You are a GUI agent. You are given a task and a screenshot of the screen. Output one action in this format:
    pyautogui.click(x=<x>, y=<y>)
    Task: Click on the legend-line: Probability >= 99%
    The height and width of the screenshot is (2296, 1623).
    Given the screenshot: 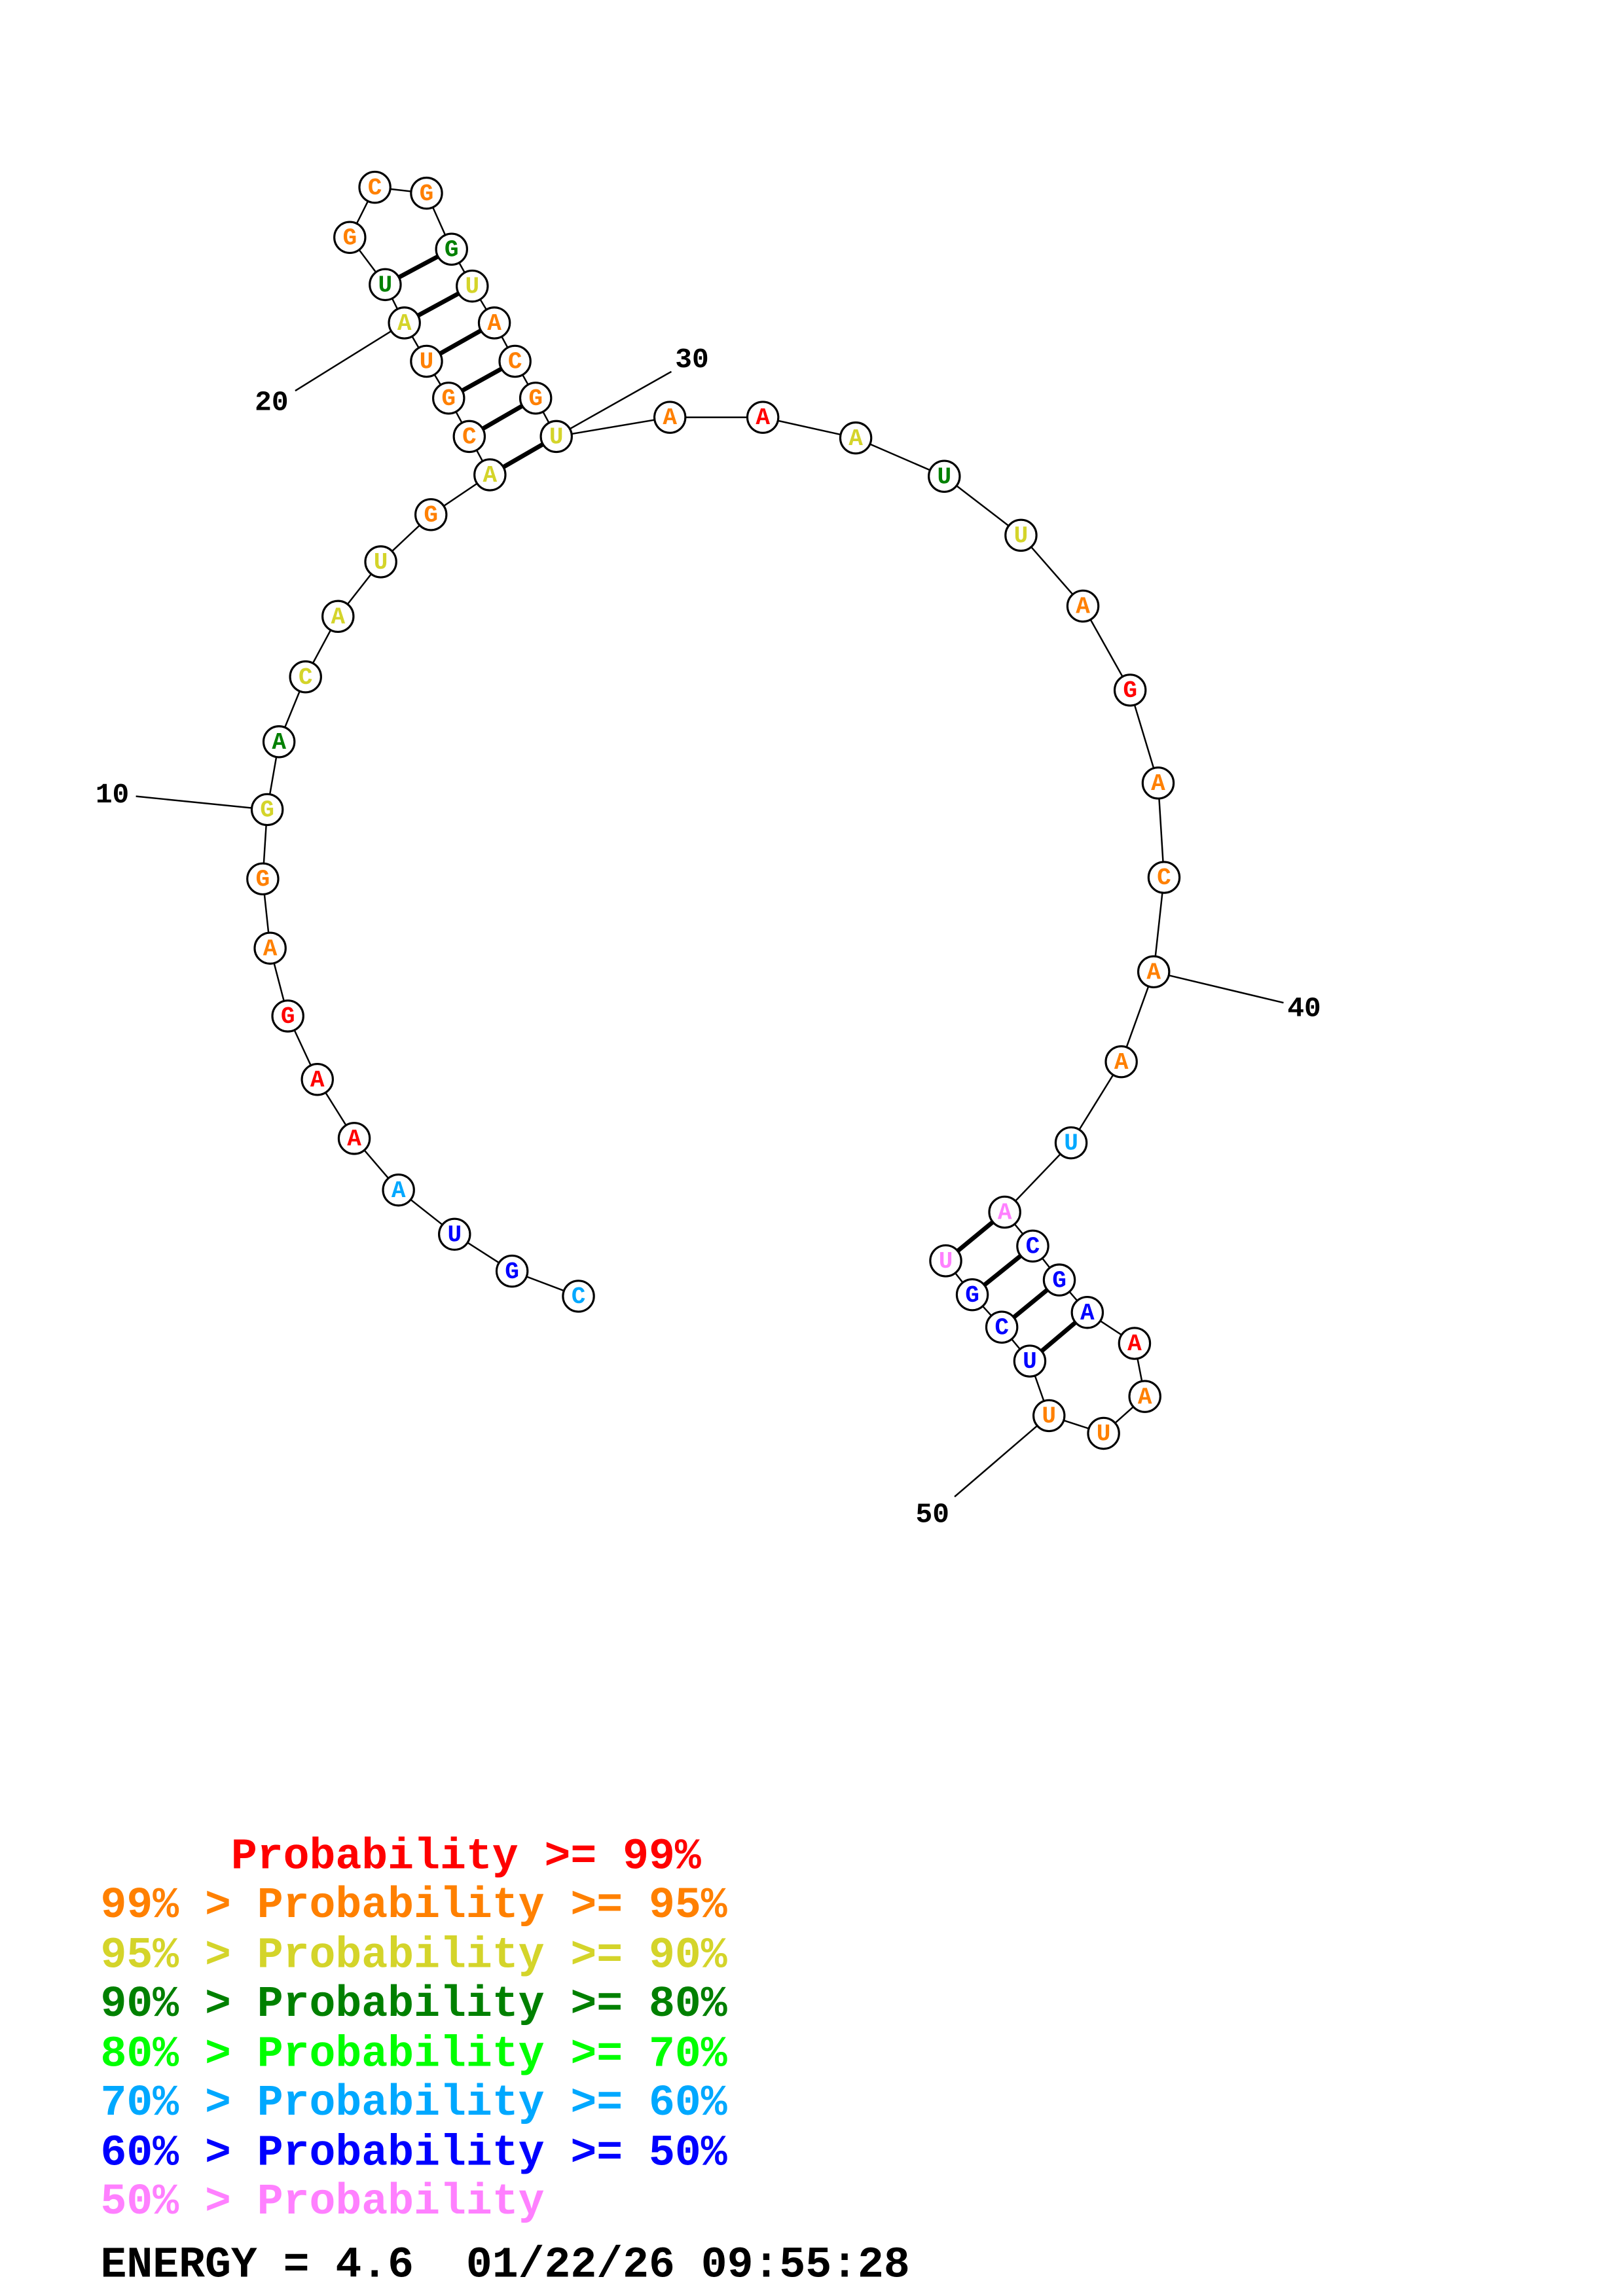 What is the action you would take?
    pyautogui.click(x=401, y=1857)
    